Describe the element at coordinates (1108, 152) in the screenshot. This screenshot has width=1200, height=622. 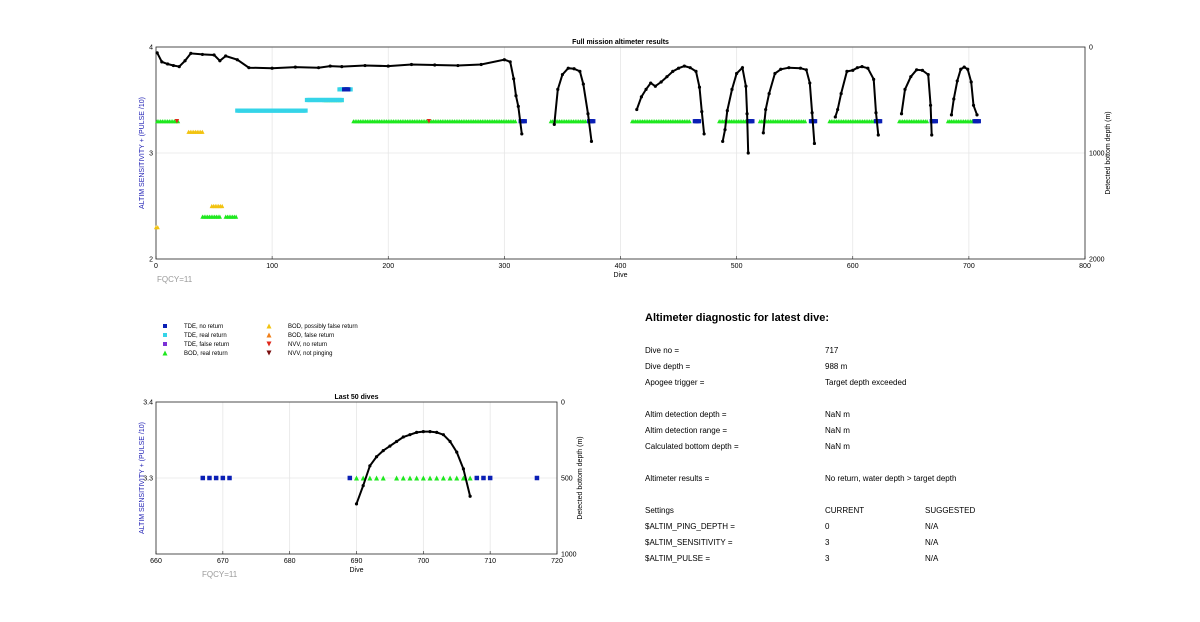
I see `mission-ylabel-right: Detected bottom depth (m)` at that location.